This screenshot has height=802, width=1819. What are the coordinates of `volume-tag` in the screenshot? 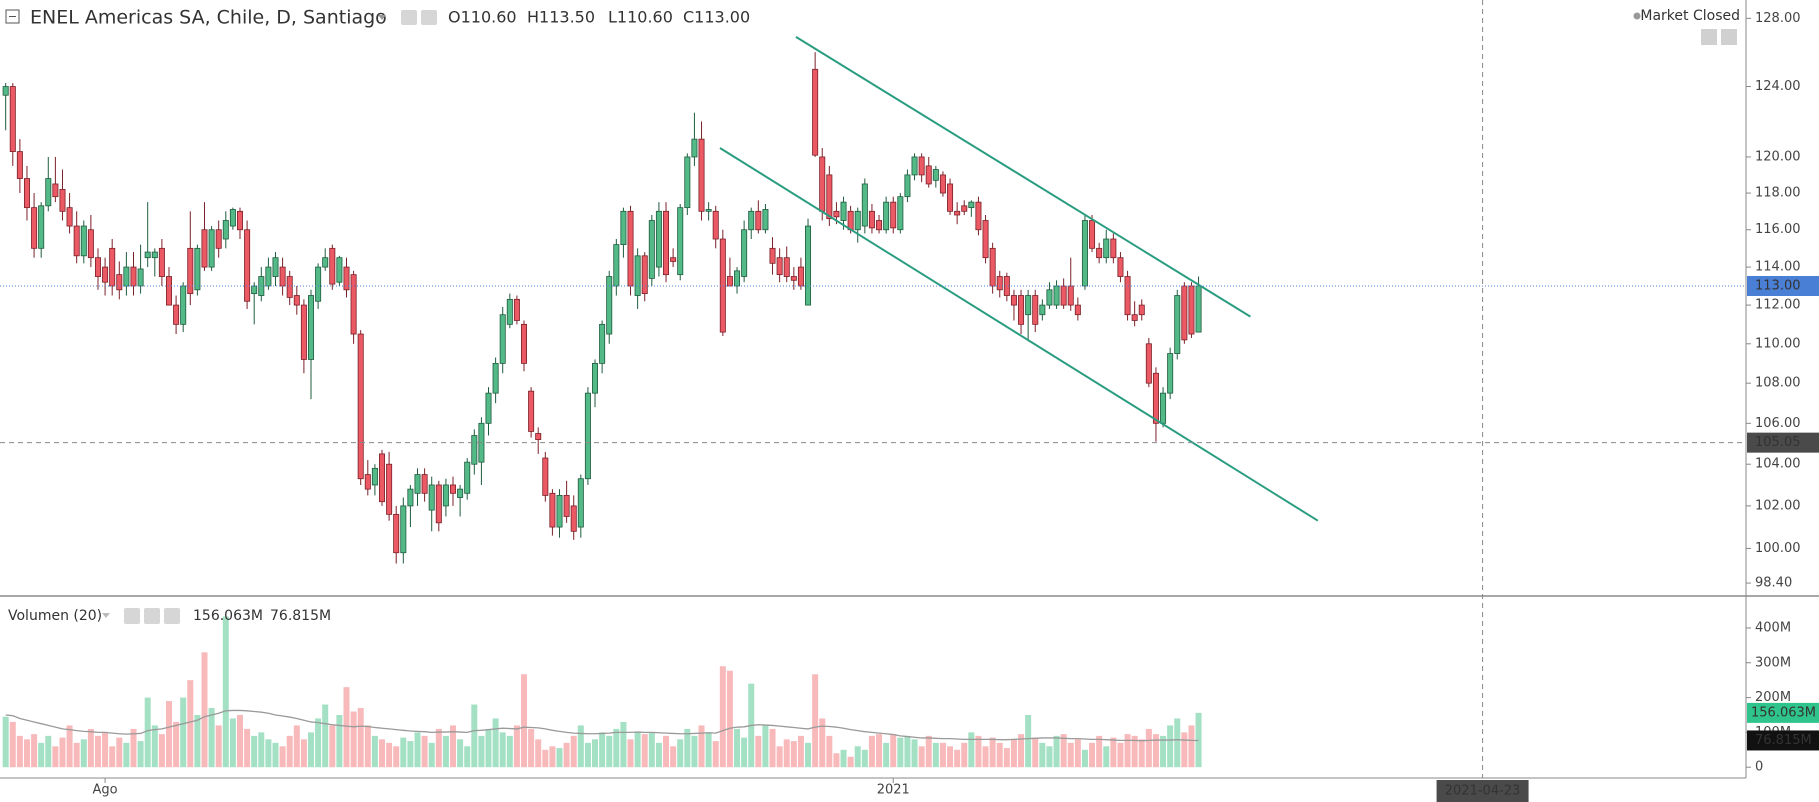 It's located at (1783, 712).